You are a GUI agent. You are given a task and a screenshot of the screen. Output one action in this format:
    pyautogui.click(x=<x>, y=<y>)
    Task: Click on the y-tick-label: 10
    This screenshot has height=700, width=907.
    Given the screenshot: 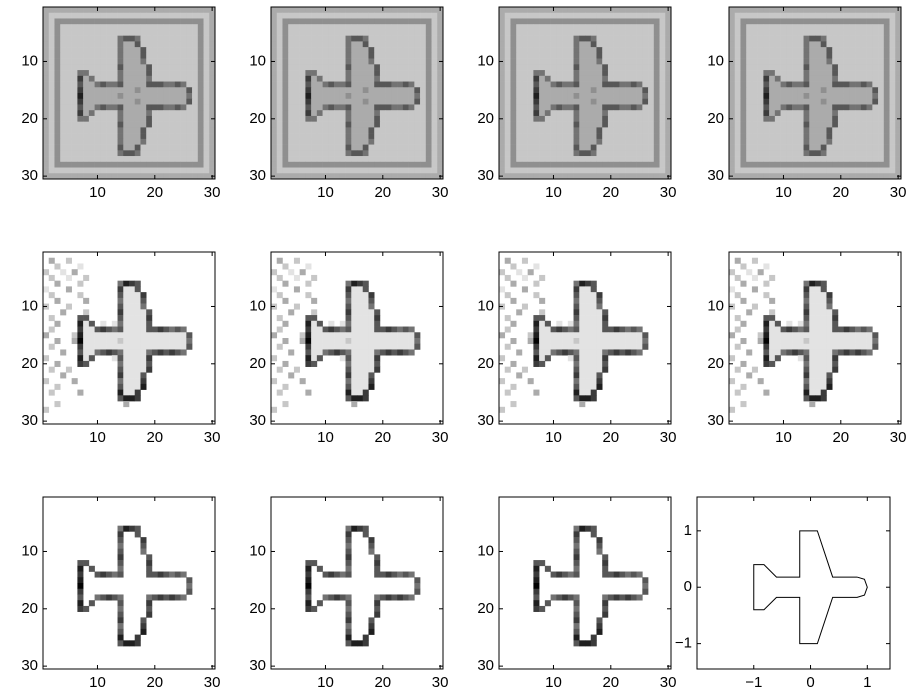 What is the action you would take?
    pyautogui.click(x=257, y=305)
    